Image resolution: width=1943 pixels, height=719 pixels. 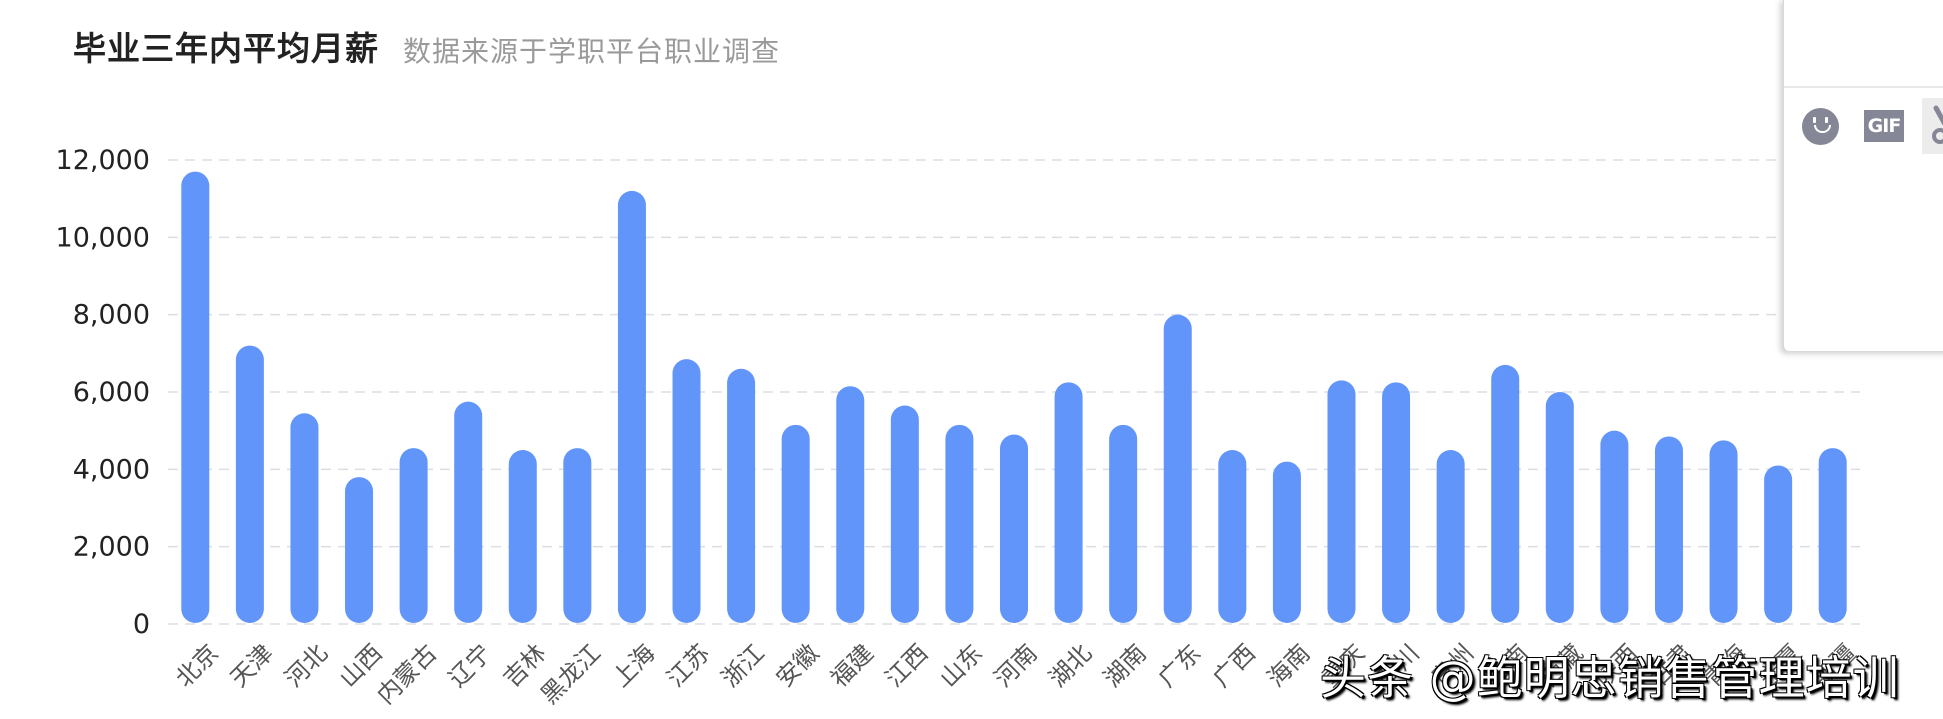 I want to click on x-tick-label: 福建, so click(x=852, y=666).